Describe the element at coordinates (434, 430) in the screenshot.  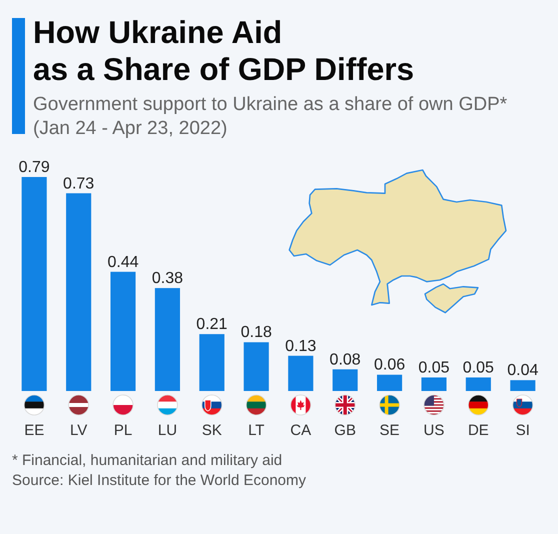
I see `x-tick-label: US` at that location.